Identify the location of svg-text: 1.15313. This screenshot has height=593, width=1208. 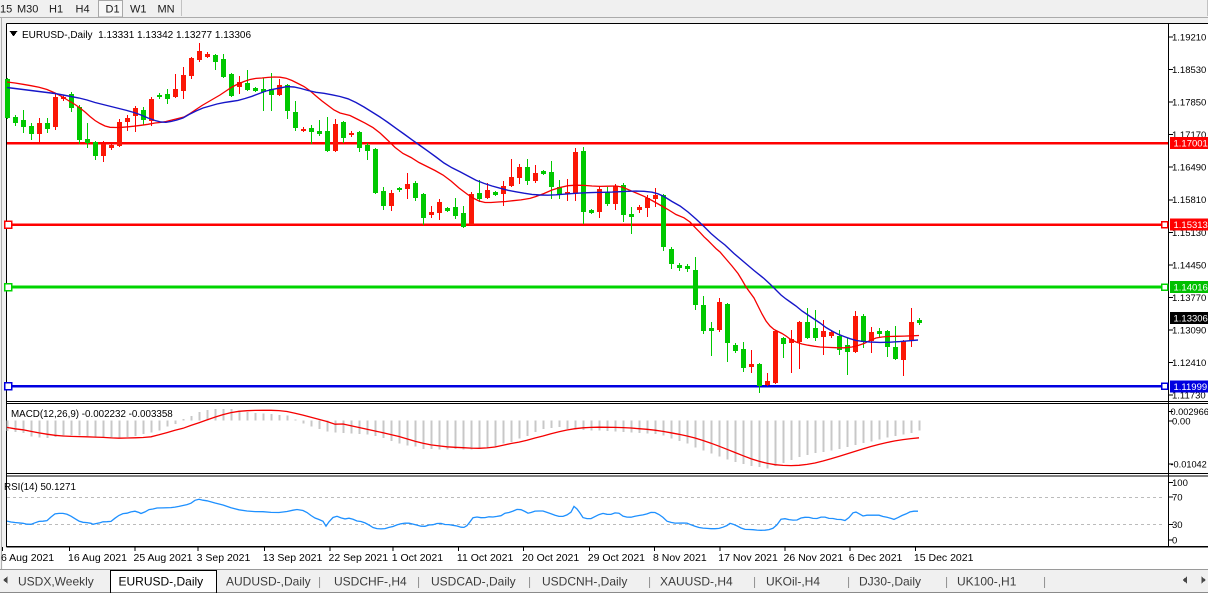
(1191, 225).